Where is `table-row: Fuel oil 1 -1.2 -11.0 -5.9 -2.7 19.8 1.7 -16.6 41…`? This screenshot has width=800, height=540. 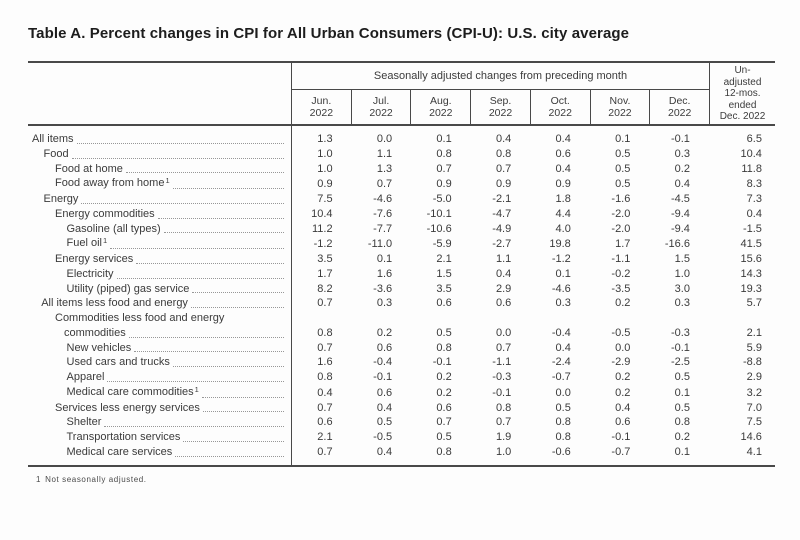
table-row: Fuel oil 1 -1.2 -11.0 -5.9 -2.7 19.8 1.7 -16.6 41… is located at coordinates (401, 244).